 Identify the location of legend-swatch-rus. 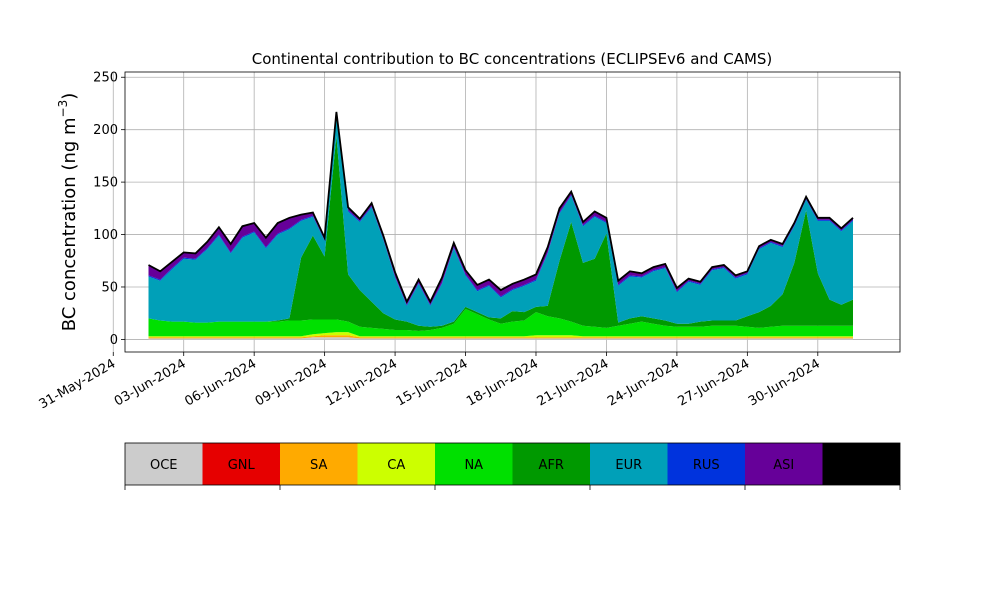
(706, 464).